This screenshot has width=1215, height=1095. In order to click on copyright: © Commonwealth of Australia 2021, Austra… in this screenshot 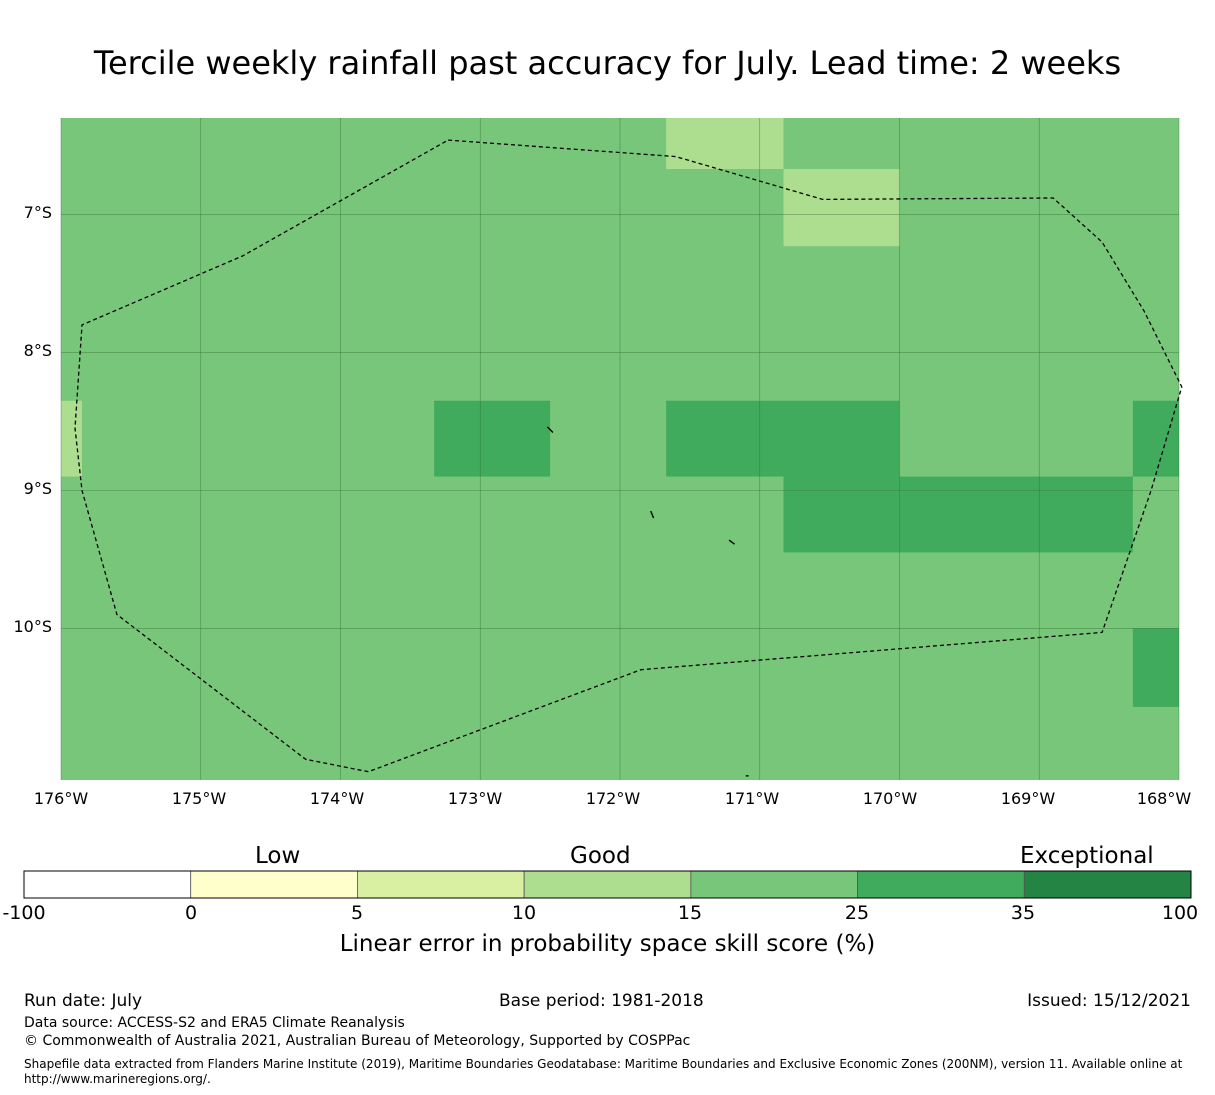, I will do `click(357, 1041)`.